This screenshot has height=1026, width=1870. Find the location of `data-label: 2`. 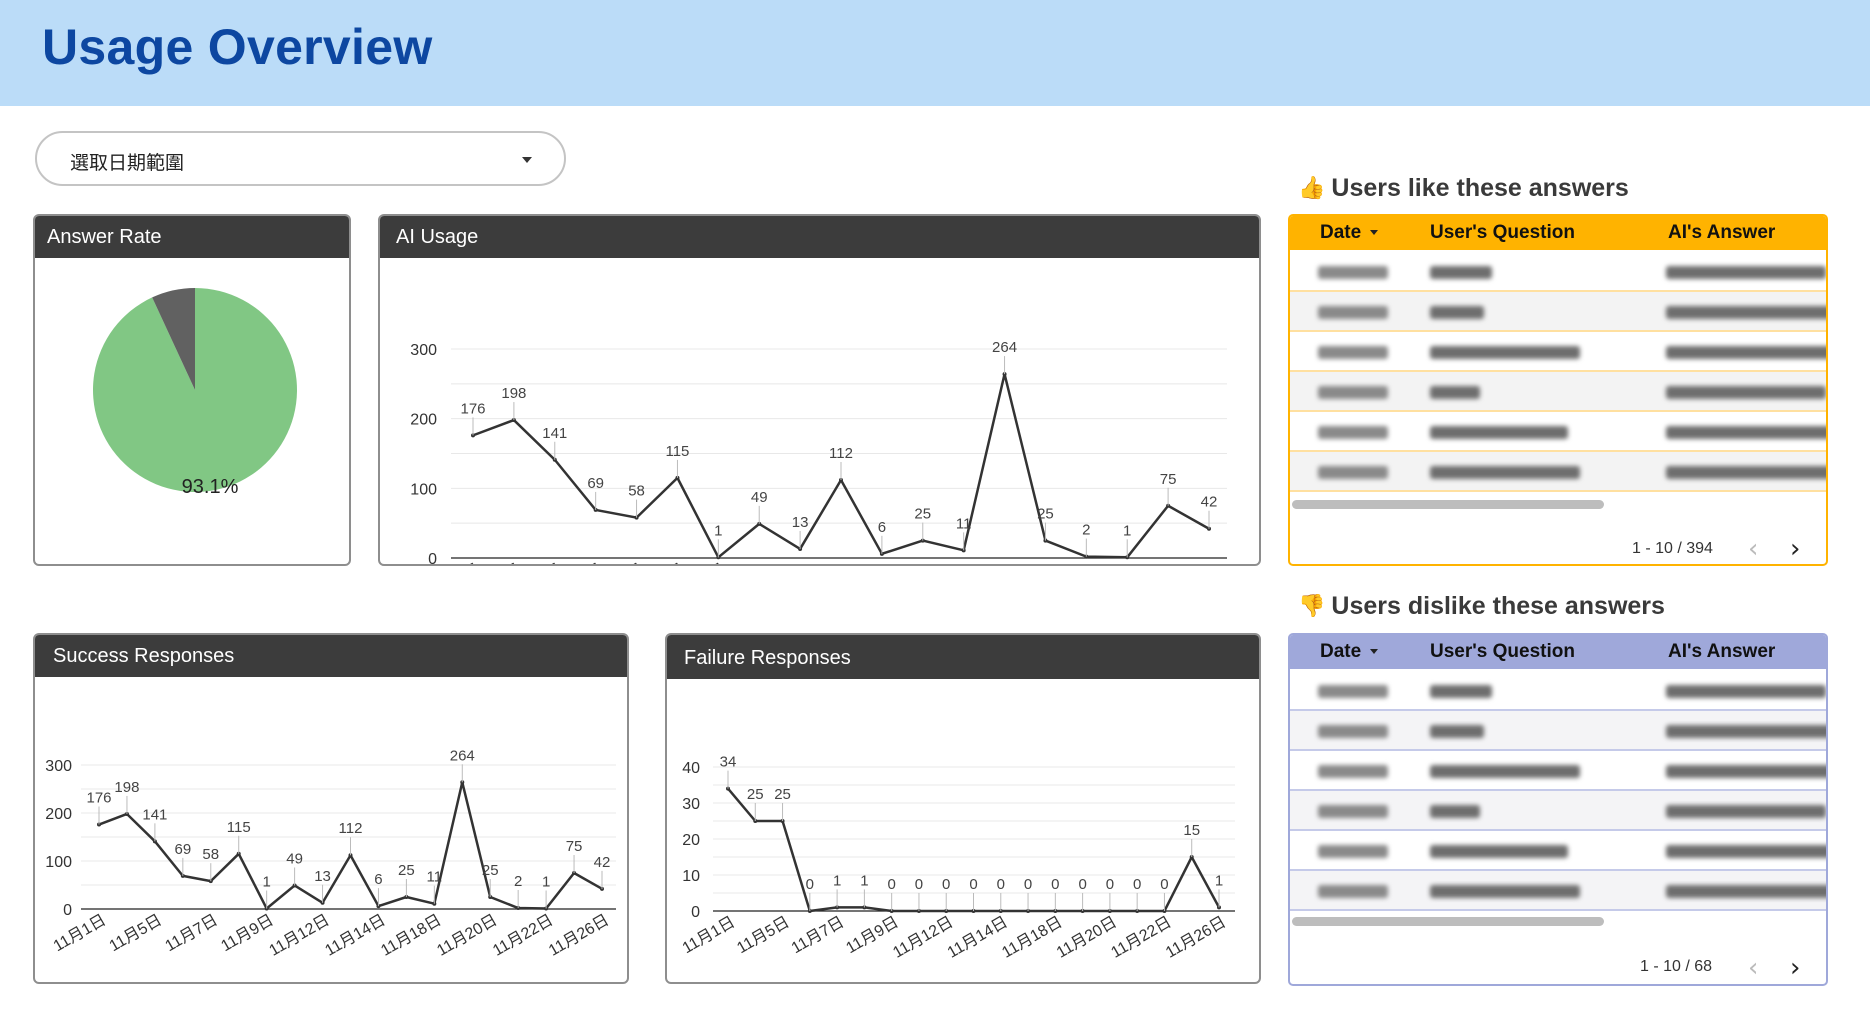

data-label: 2 is located at coordinates (518, 881).